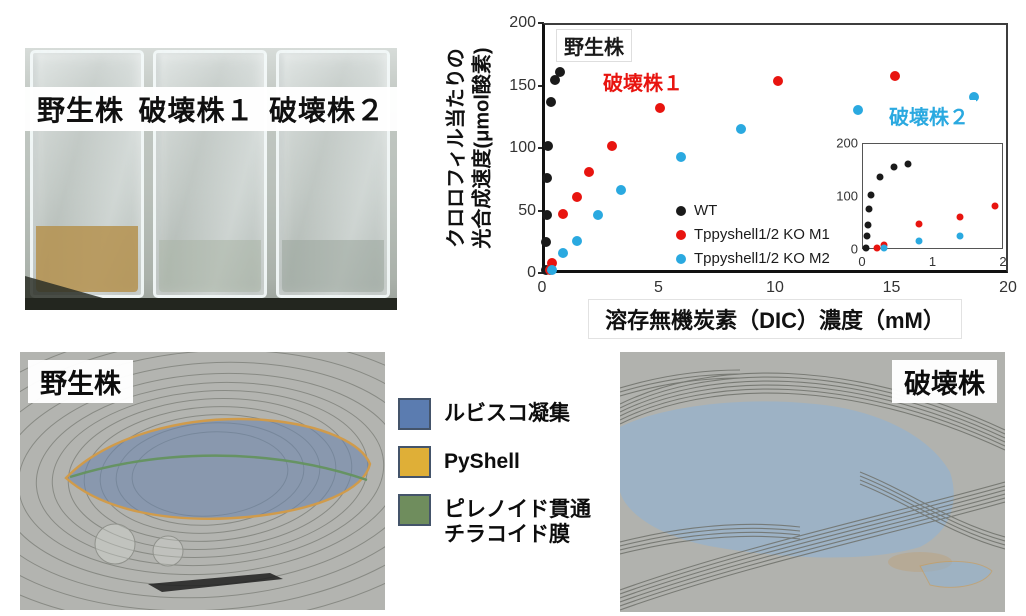  I want to click on inset-chart, so click(932, 197).